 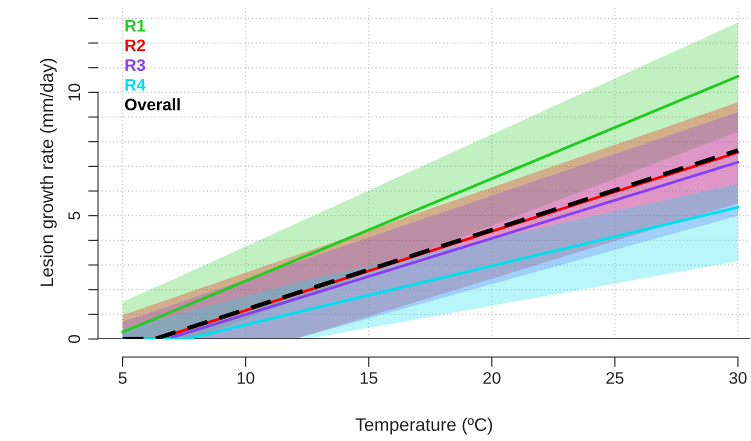 I want to click on y-tick-label: 0, so click(x=74, y=339).